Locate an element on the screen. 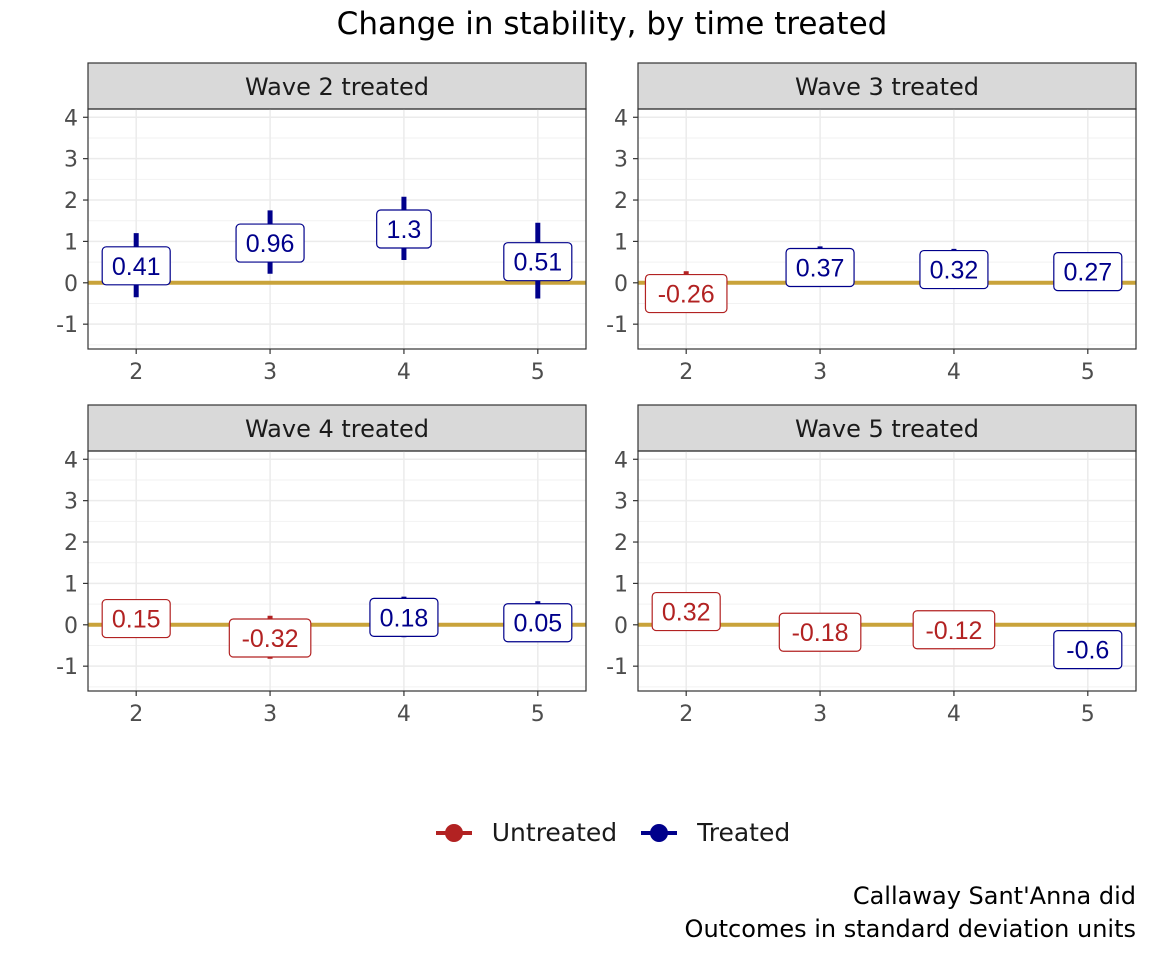 The height and width of the screenshot is (960, 1152). data-label: 0.51 is located at coordinates (537, 263).